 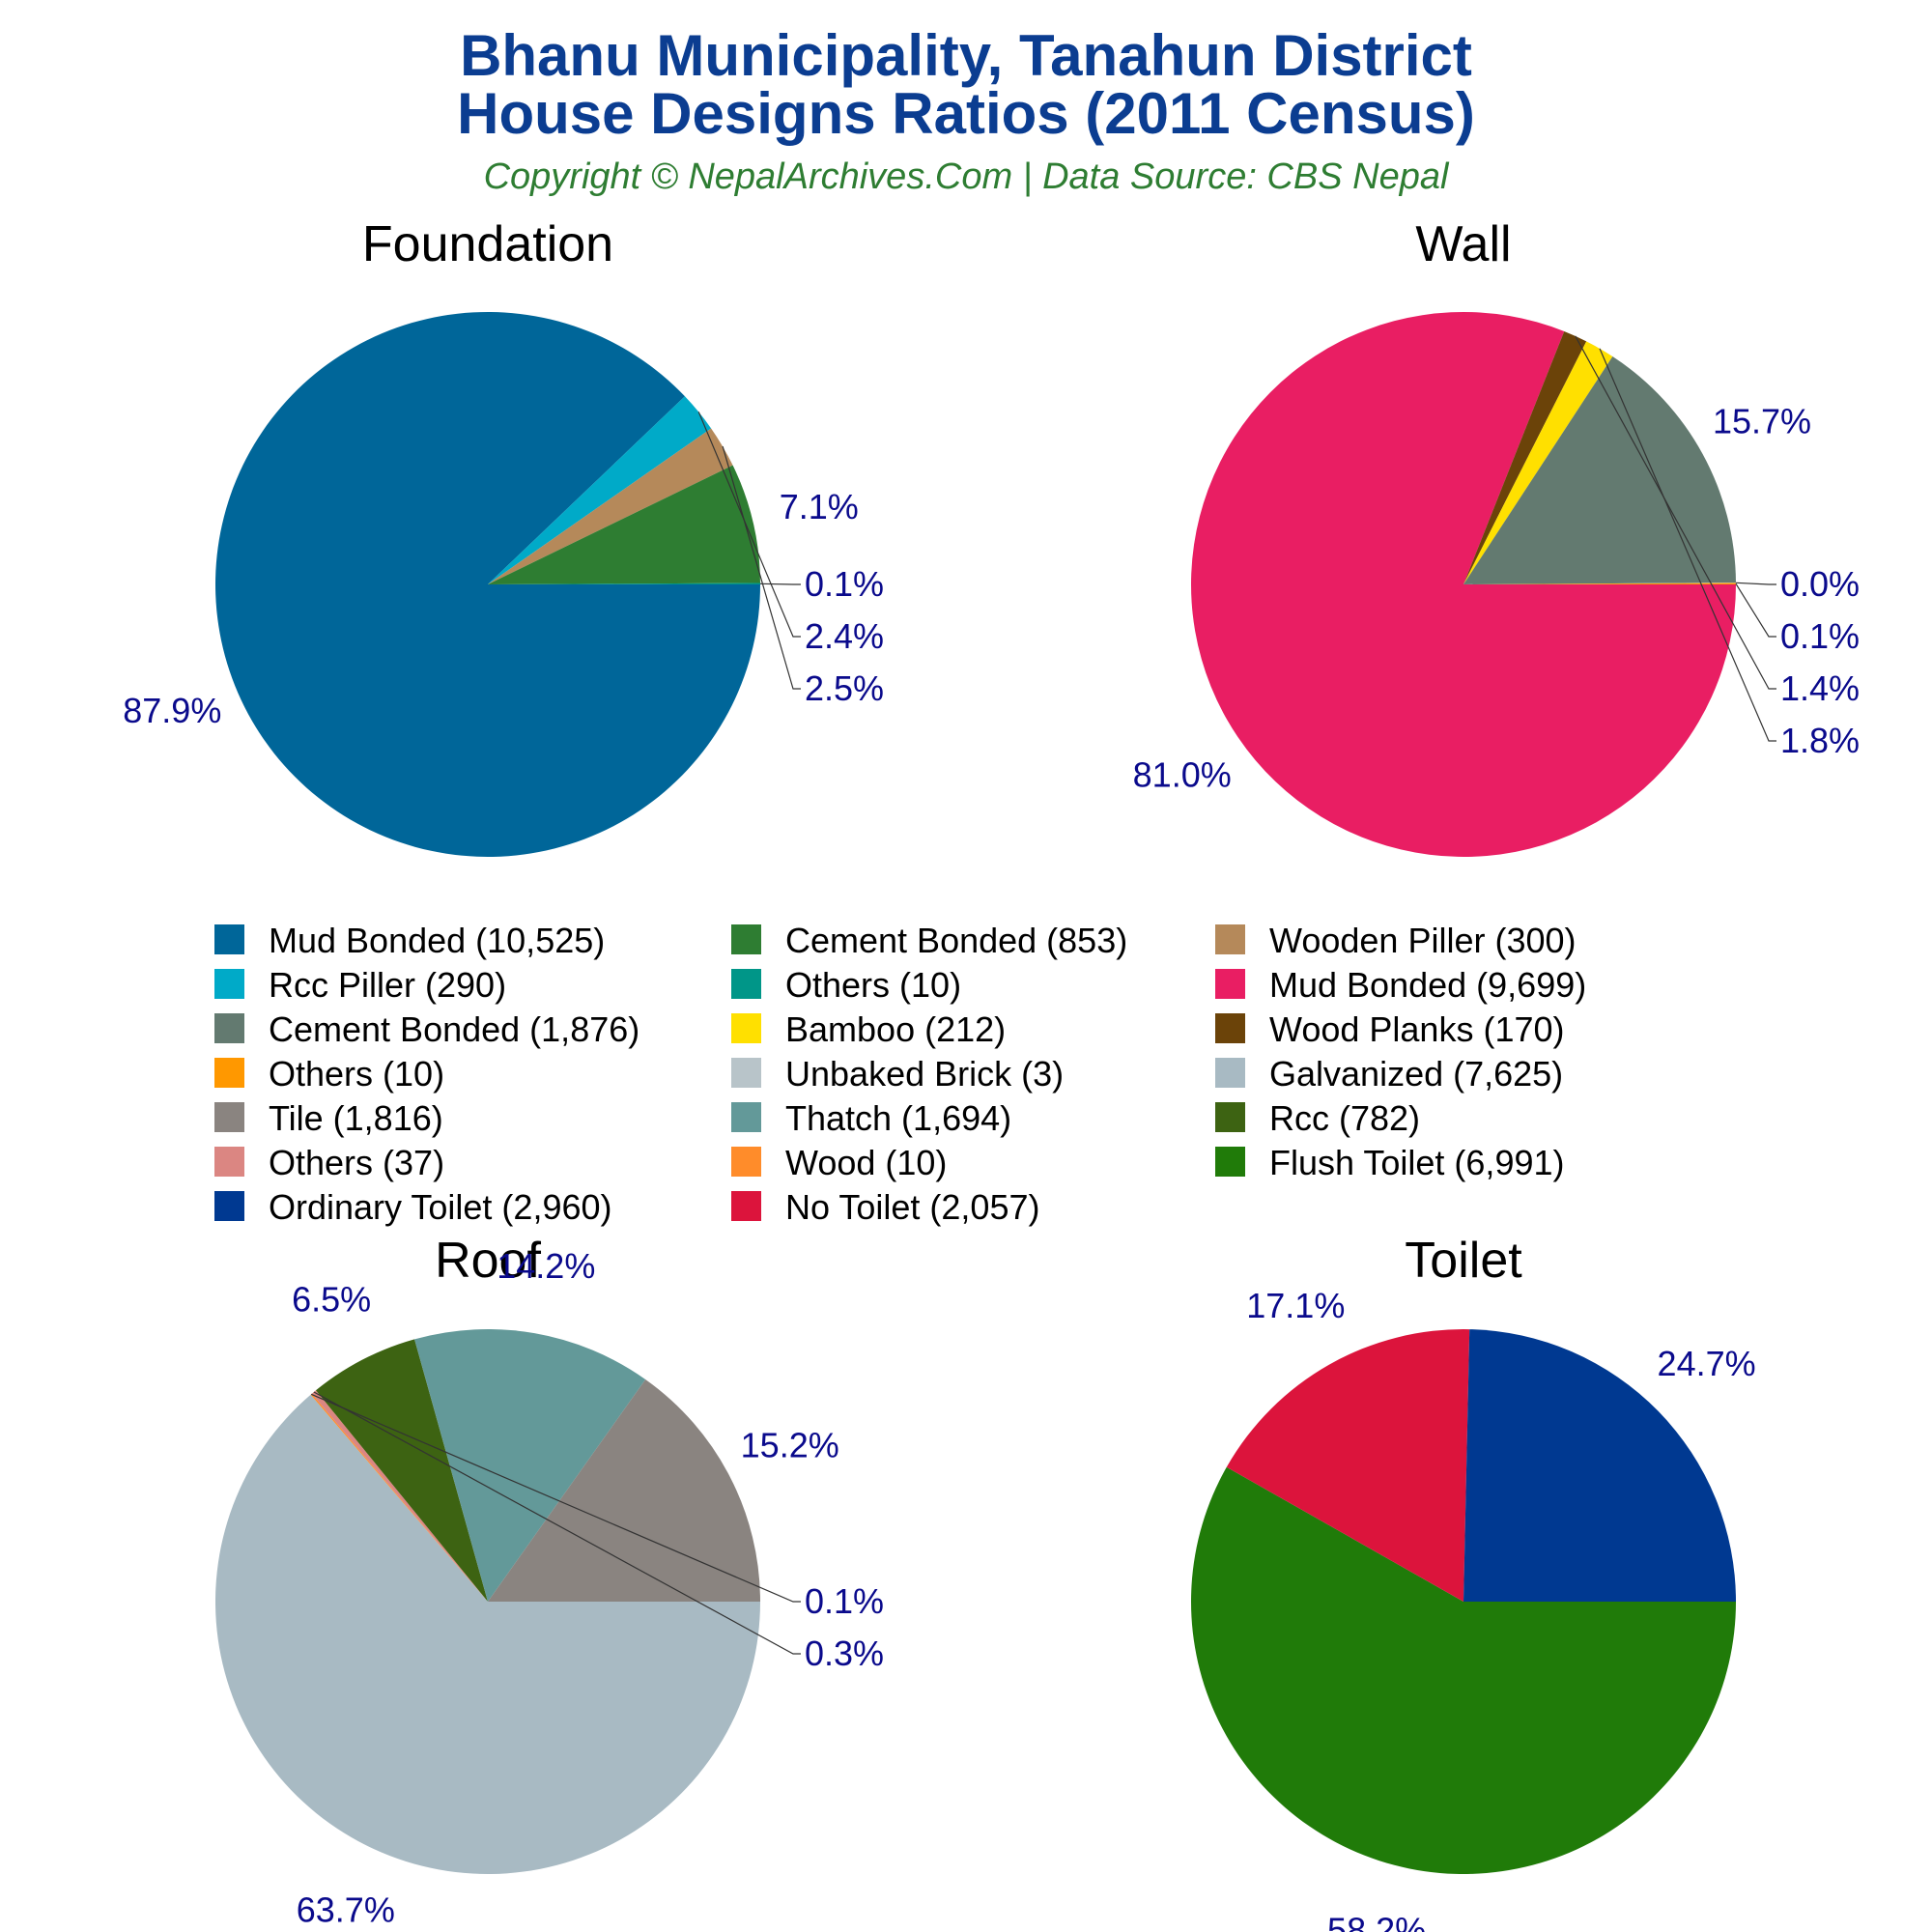 I want to click on chart-title-line2: House Designs Ratios (2011 Census), so click(x=966, y=113).